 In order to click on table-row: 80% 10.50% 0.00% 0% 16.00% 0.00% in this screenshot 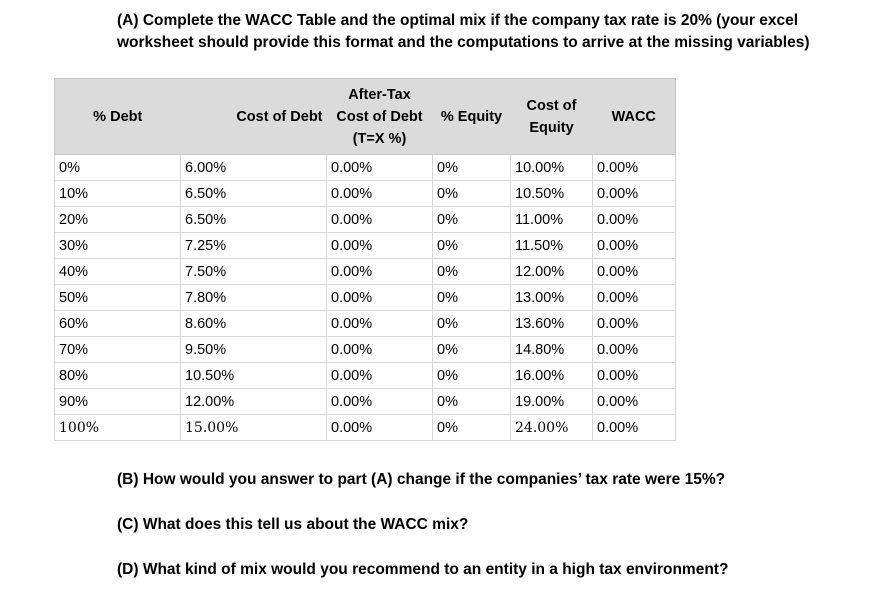, I will do `click(365, 375)`.